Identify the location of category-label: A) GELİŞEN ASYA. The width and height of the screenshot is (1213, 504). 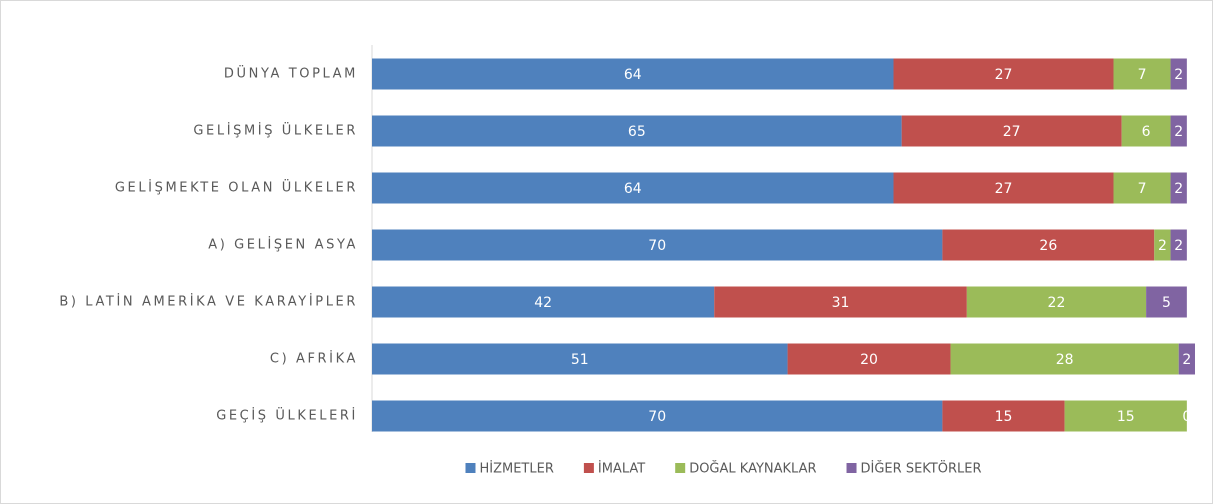
(283, 245).